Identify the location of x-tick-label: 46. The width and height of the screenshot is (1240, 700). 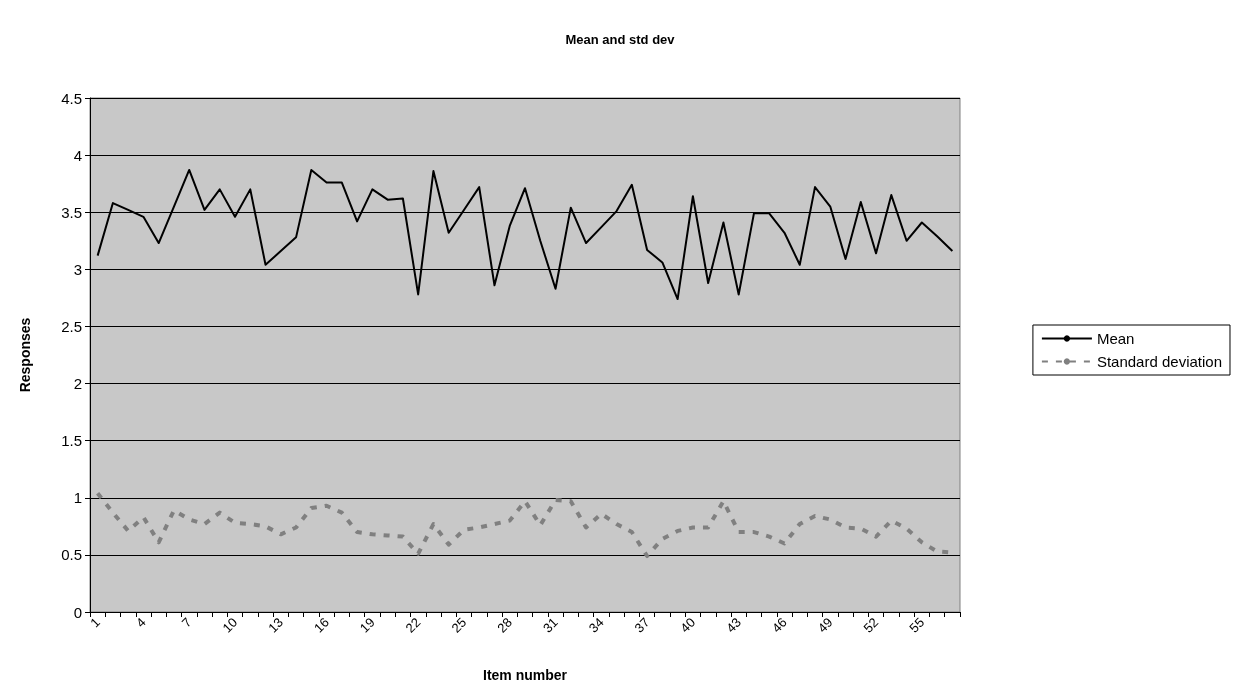
(779, 625).